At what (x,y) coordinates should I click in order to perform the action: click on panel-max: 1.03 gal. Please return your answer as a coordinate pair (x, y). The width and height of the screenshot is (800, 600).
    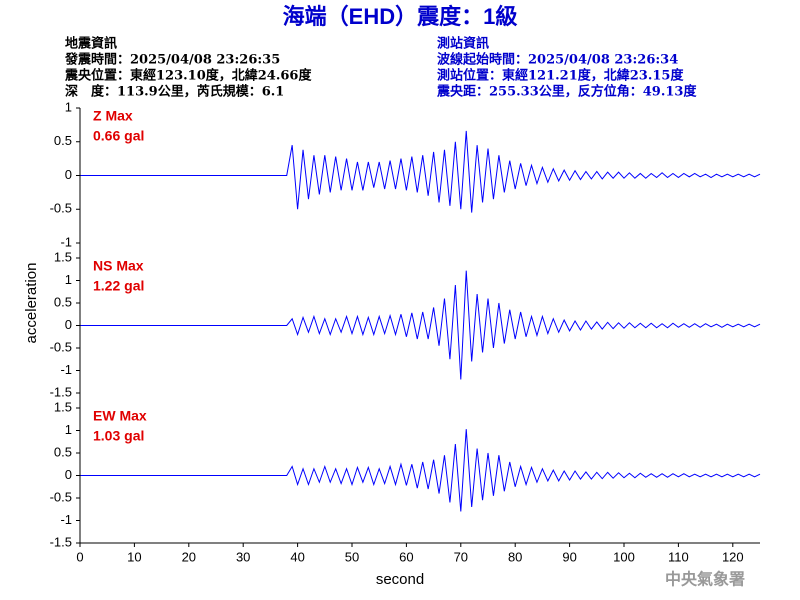
    Looking at the image, I should click on (118, 436).